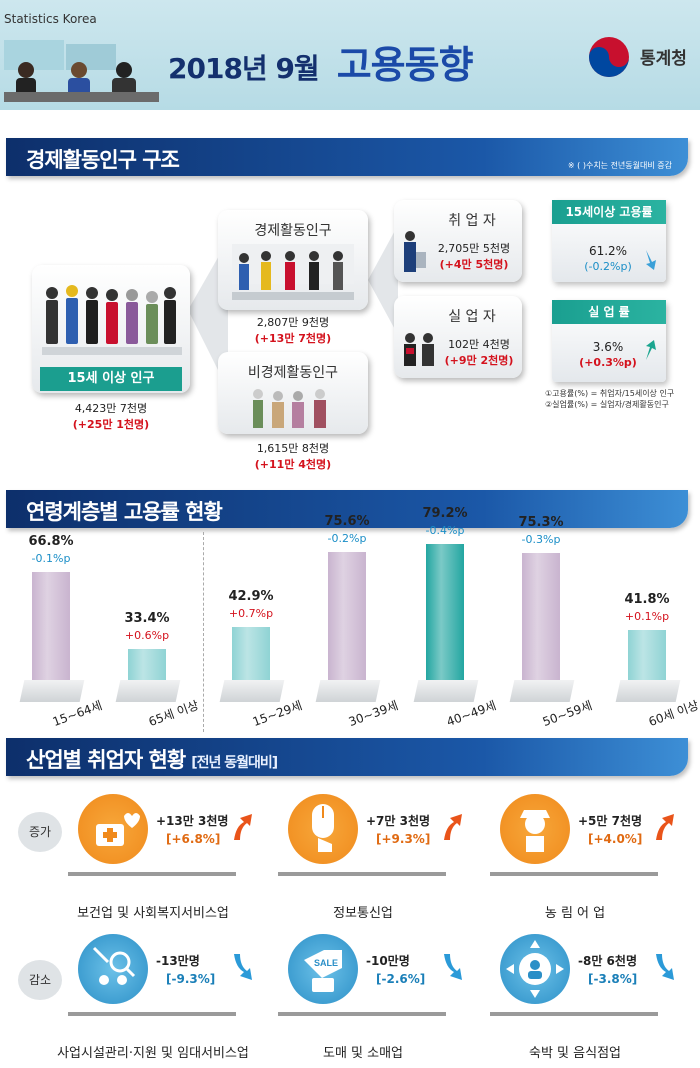 Image resolution: width=700 pixels, height=1068 pixels. Describe the element at coordinates (124, 512) in the screenshot. I see `age-section-title: 연령계층별 고용률 현황` at that location.